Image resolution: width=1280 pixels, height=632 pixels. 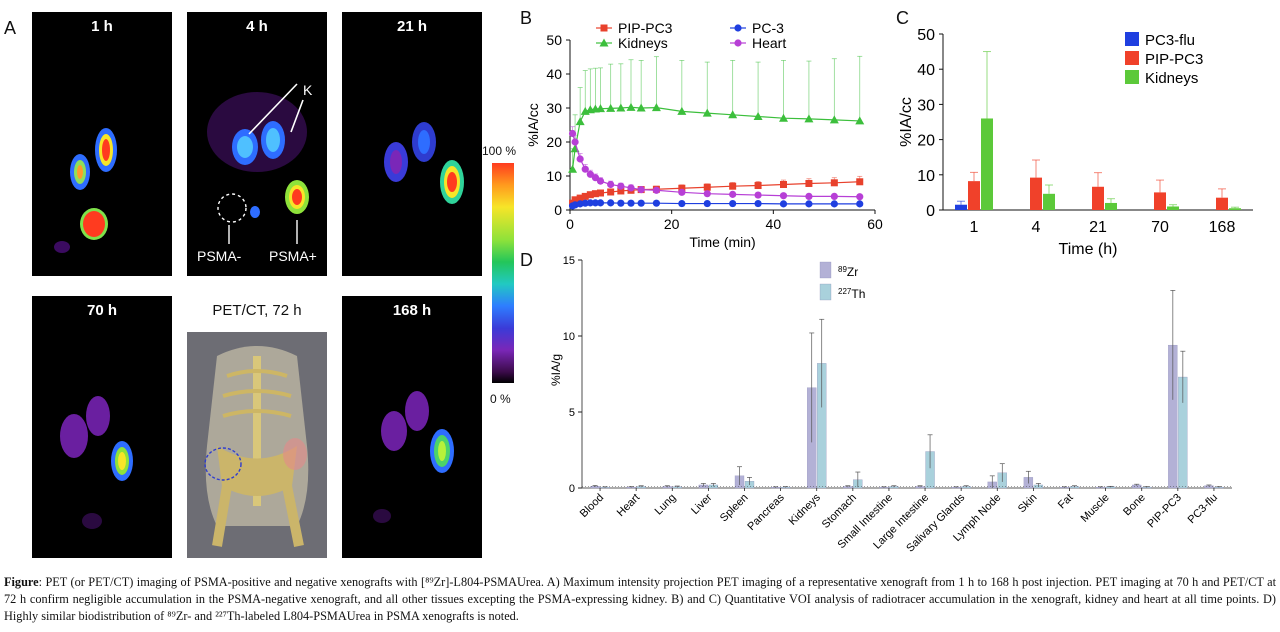 I want to click on pet-tile-label: 168 h, so click(x=412, y=310).